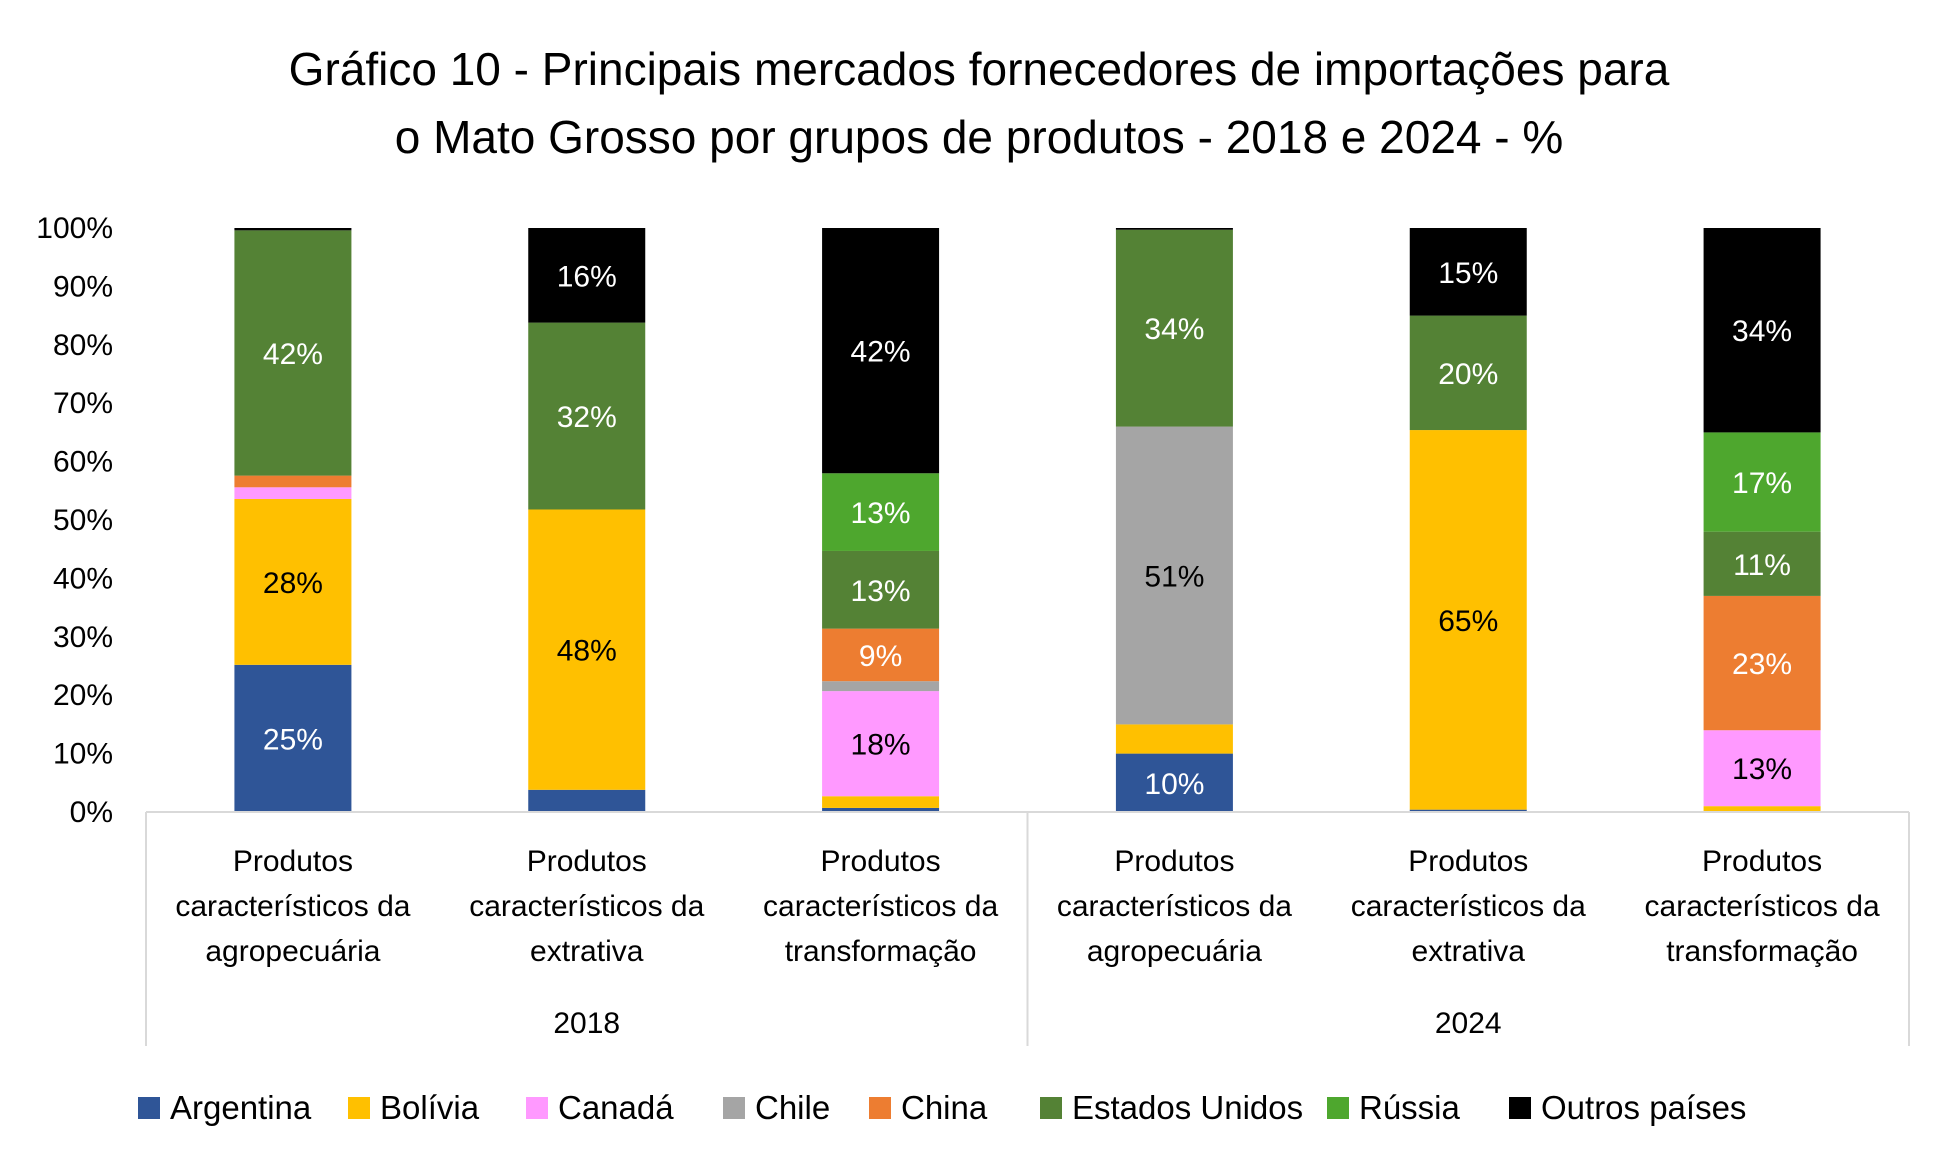 The image size is (1949, 1174). I want to click on data-label: 51%, so click(1174, 576).